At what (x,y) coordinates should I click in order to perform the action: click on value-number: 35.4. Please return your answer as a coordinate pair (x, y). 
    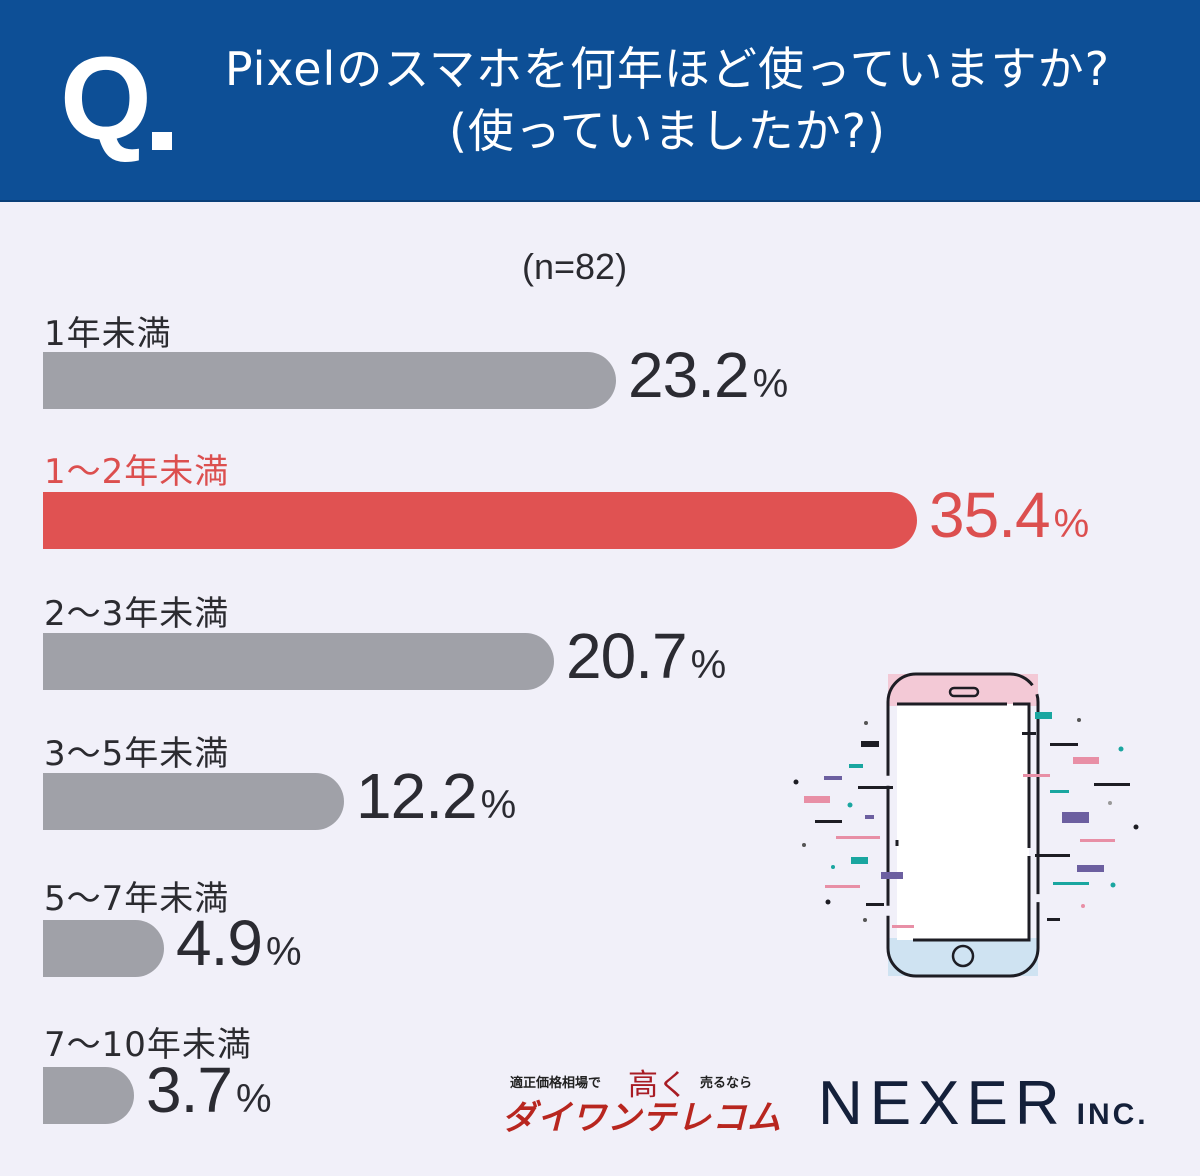
    Looking at the image, I should click on (990, 515).